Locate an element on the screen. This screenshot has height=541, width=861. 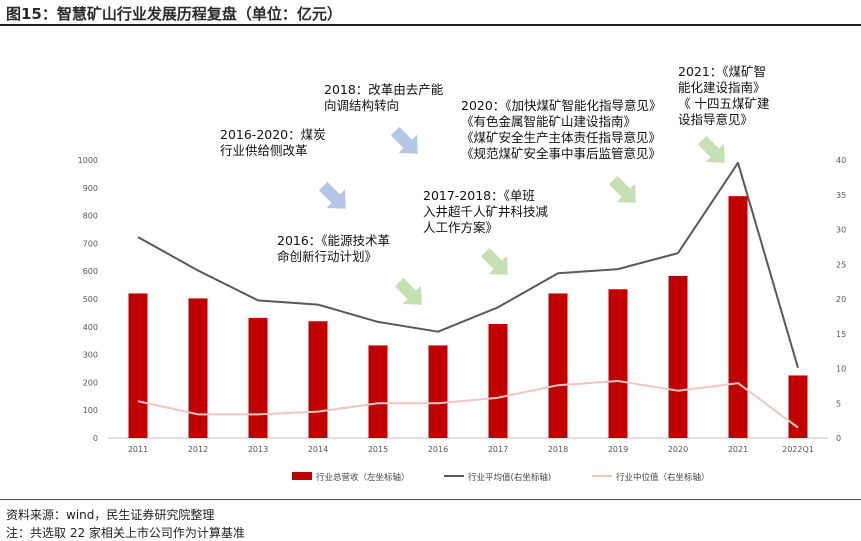
title-rule is located at coordinates (430, 25).